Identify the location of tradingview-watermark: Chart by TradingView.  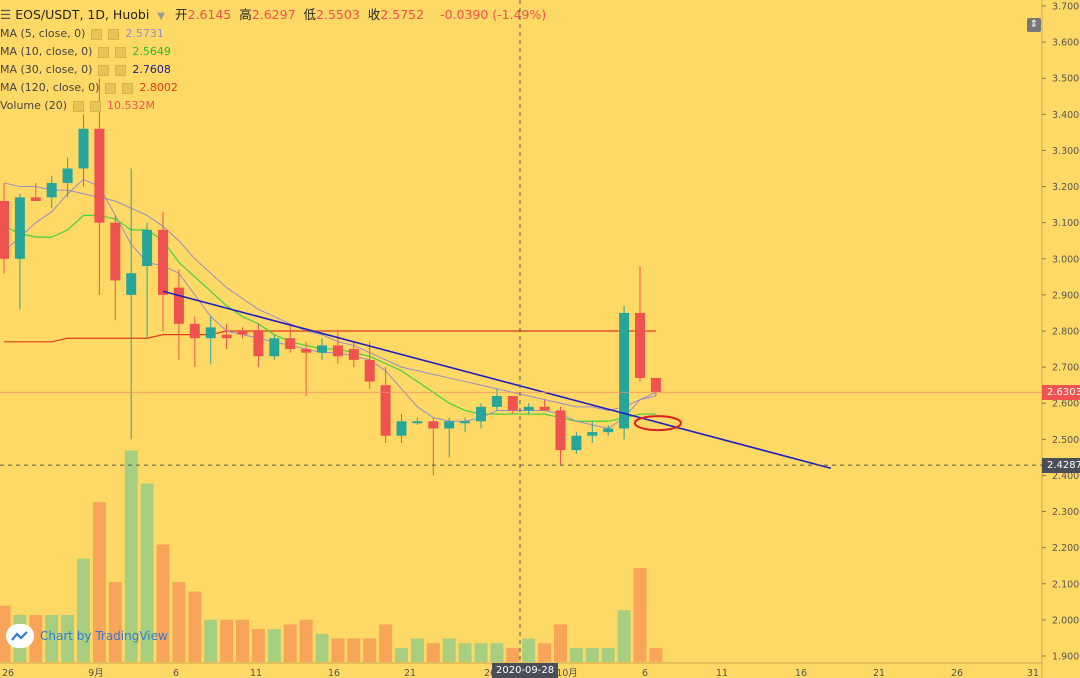
(87, 636).